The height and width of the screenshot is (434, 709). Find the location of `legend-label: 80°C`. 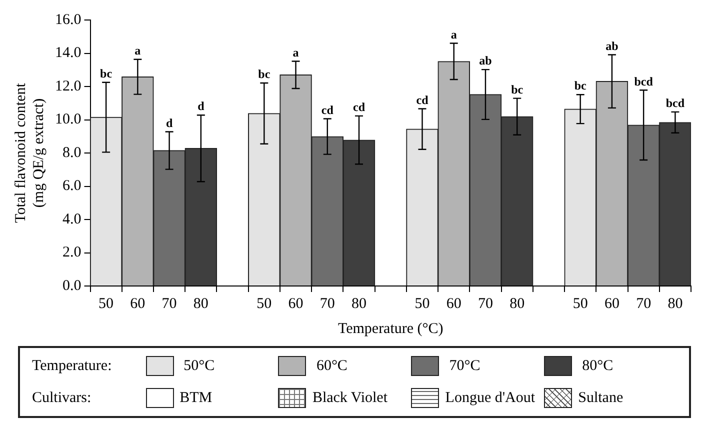

legend-label: 80°C is located at coordinates (598, 366).